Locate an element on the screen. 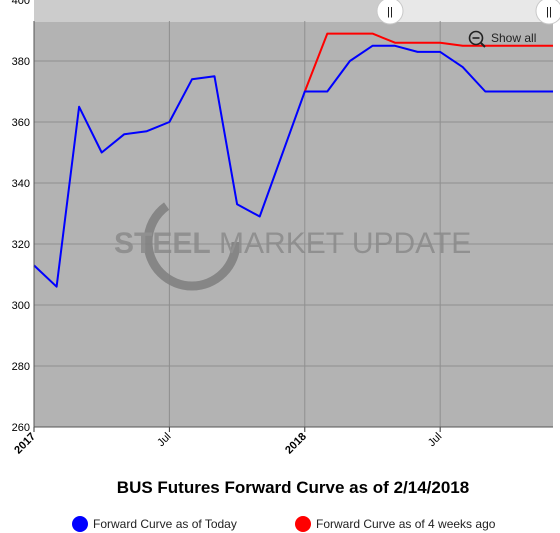  y-tick-label: 360 is located at coordinates (21, 123).